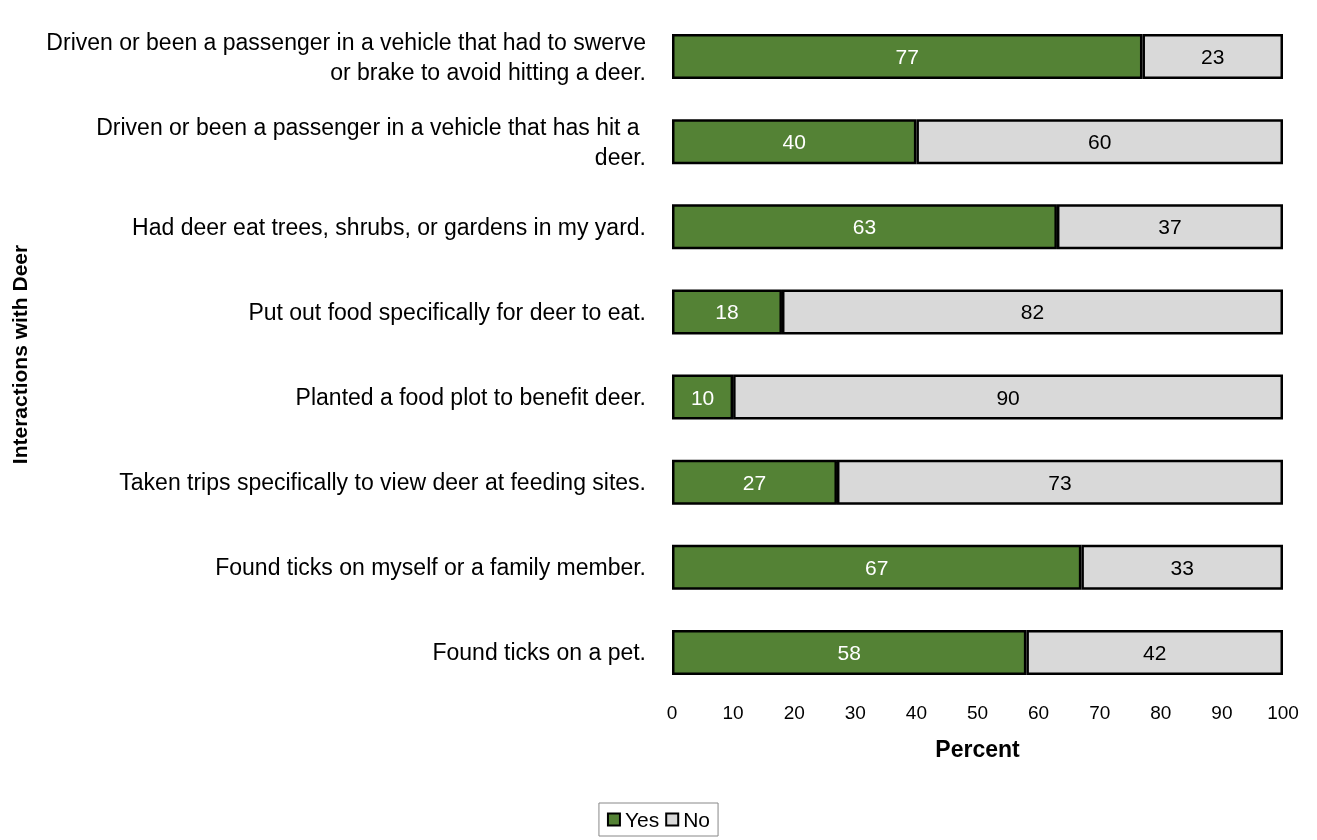 The width and height of the screenshot is (1317, 840). What do you see at coordinates (1161, 712) in the screenshot?
I see `x-tick-label: 80` at bounding box center [1161, 712].